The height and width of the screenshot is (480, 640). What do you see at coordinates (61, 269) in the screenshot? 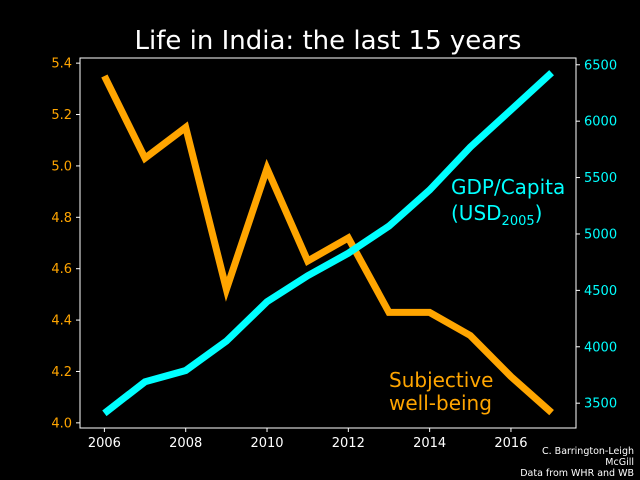
I see `left-y-tick-label: 4.6` at bounding box center [61, 269].